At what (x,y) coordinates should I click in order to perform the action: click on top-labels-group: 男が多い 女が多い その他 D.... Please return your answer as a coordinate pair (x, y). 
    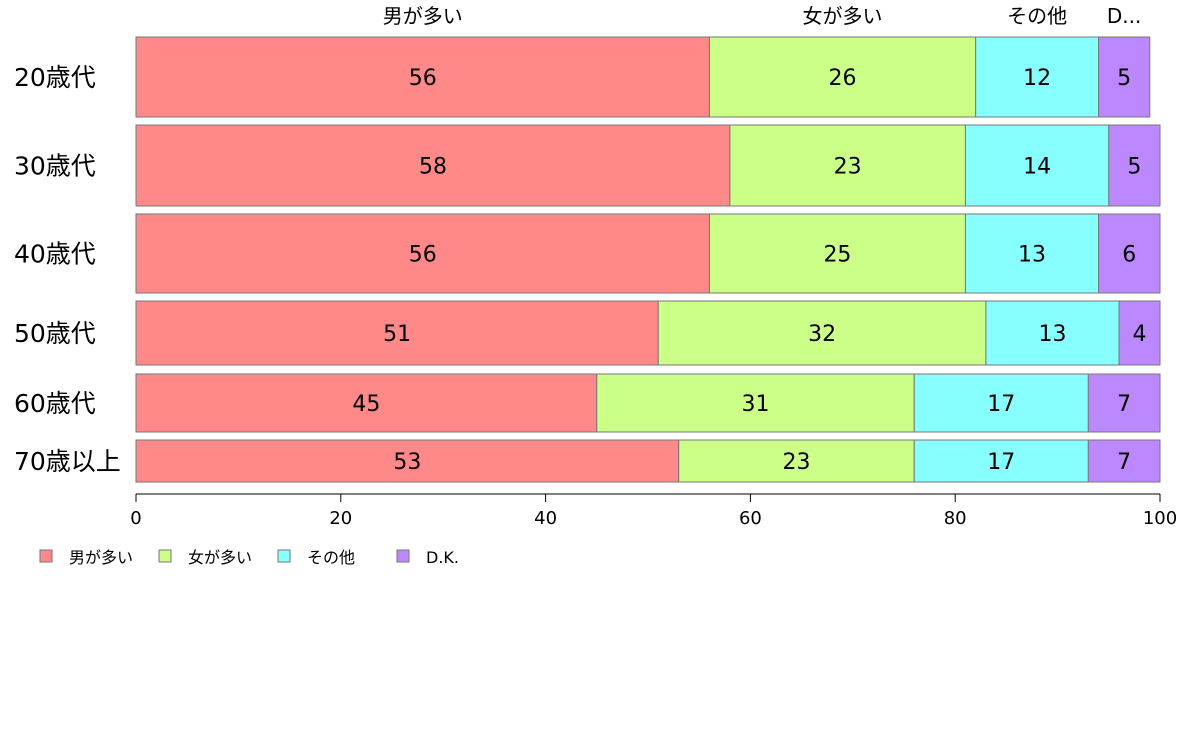
    Looking at the image, I should click on (762, 16).